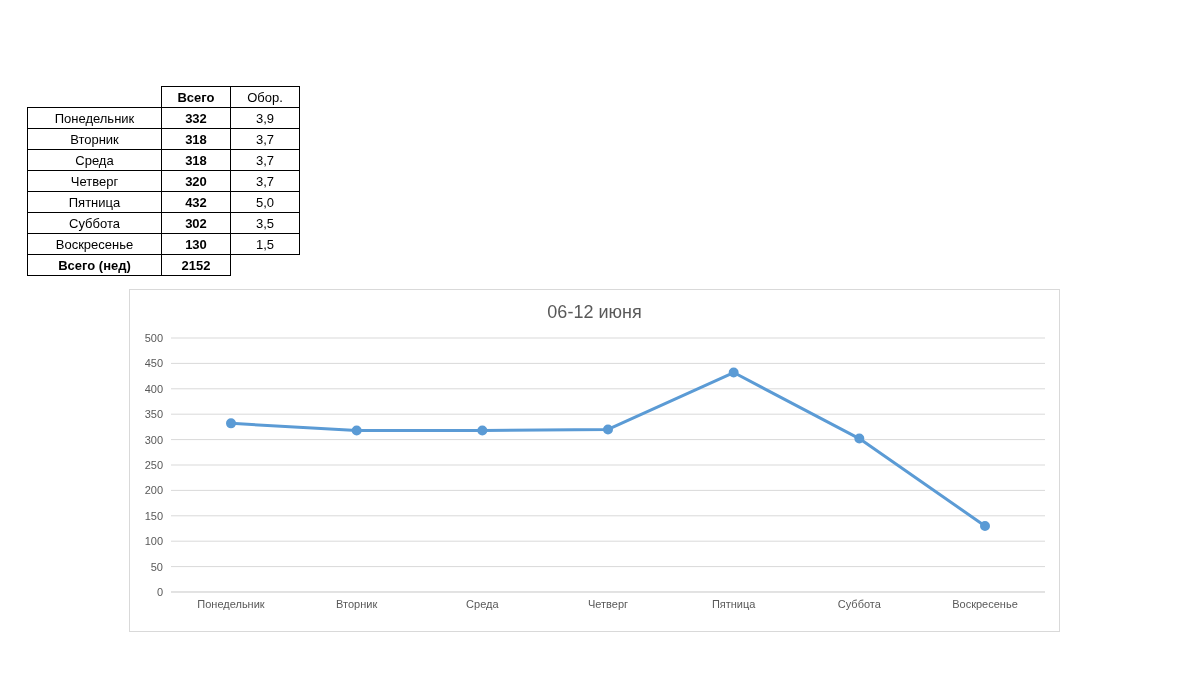 The width and height of the screenshot is (1200, 675). Describe the element at coordinates (196, 181) in the screenshot. I see `data-label: 320` at that location.